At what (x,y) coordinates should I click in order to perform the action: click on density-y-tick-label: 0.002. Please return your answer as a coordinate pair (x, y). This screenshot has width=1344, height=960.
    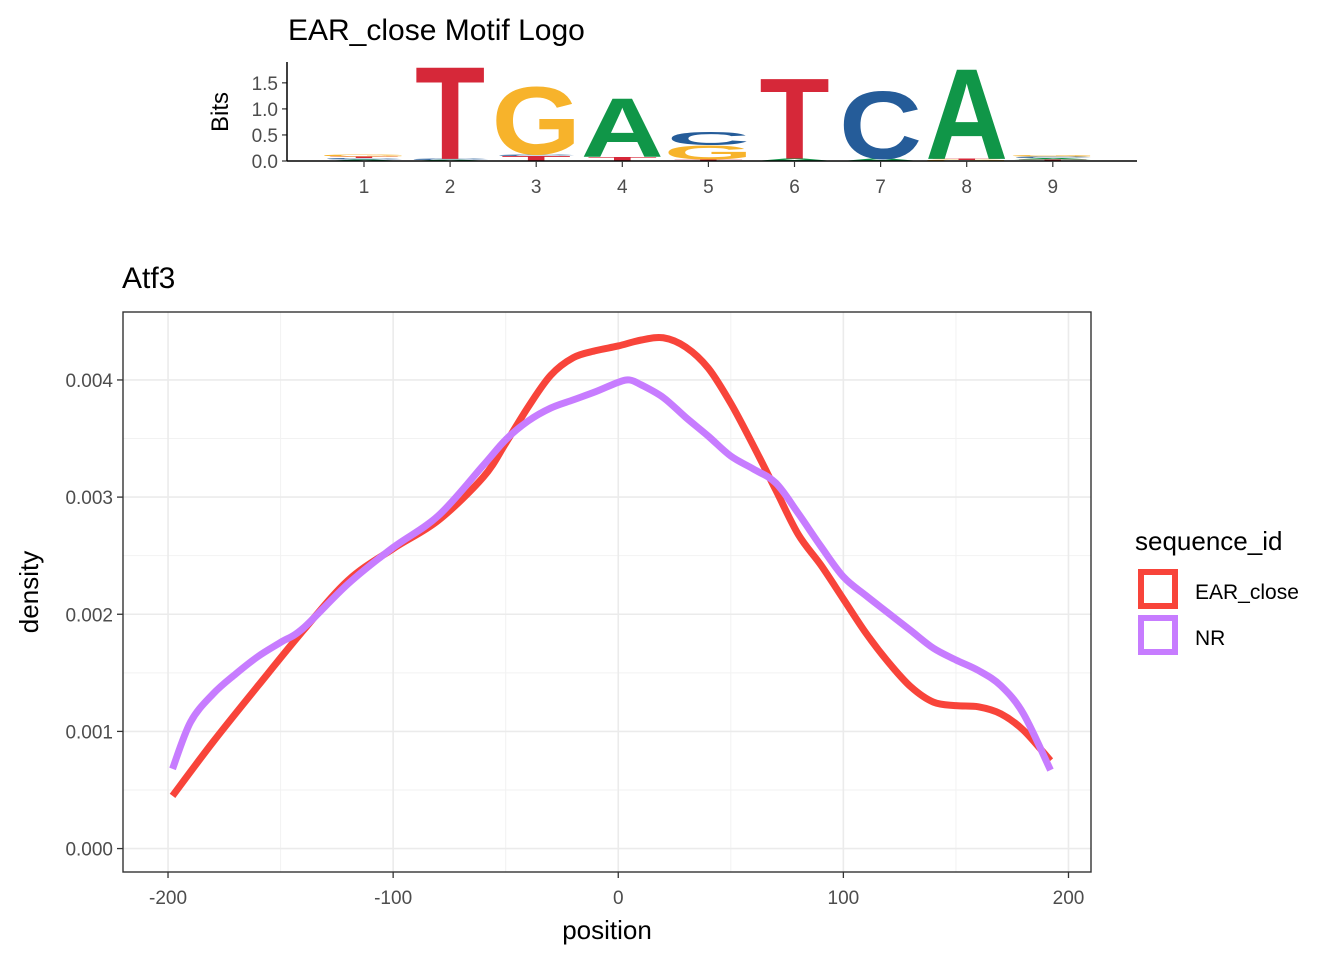
    Looking at the image, I should click on (89, 615).